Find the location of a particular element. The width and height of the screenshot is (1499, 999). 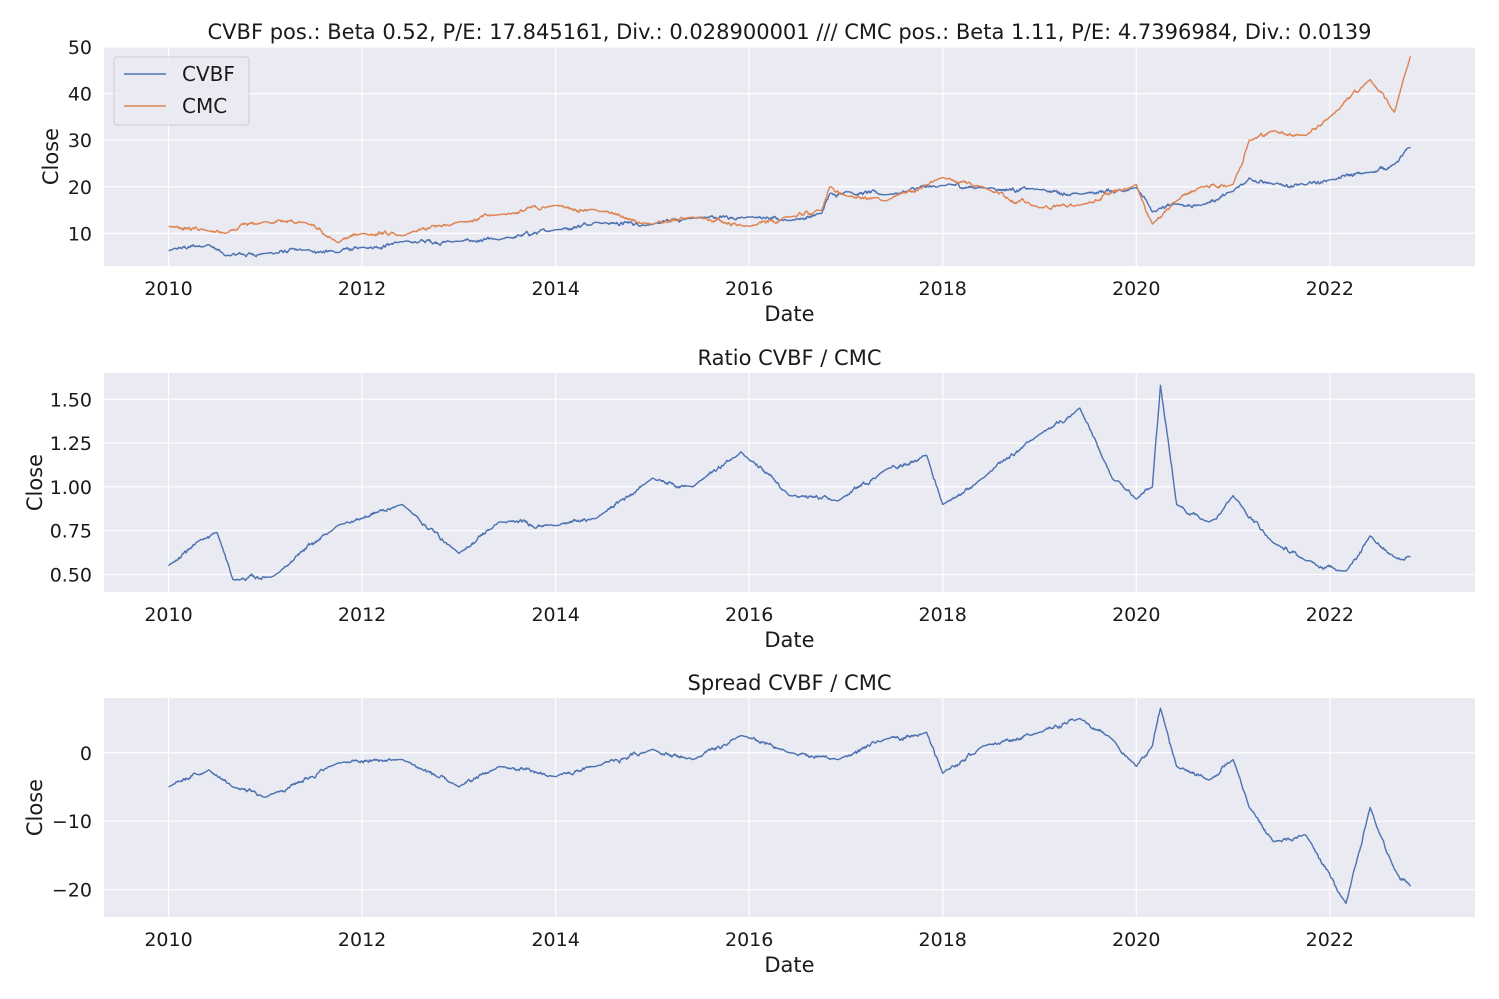

spread-x-tick-label: 2012 is located at coordinates (362, 940).